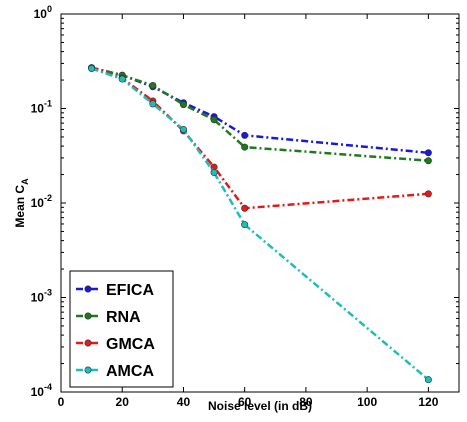 Image resolution: width=467 pixels, height=422 pixels. I want to click on y-axis-title-subscript: A, so click(25, 181).